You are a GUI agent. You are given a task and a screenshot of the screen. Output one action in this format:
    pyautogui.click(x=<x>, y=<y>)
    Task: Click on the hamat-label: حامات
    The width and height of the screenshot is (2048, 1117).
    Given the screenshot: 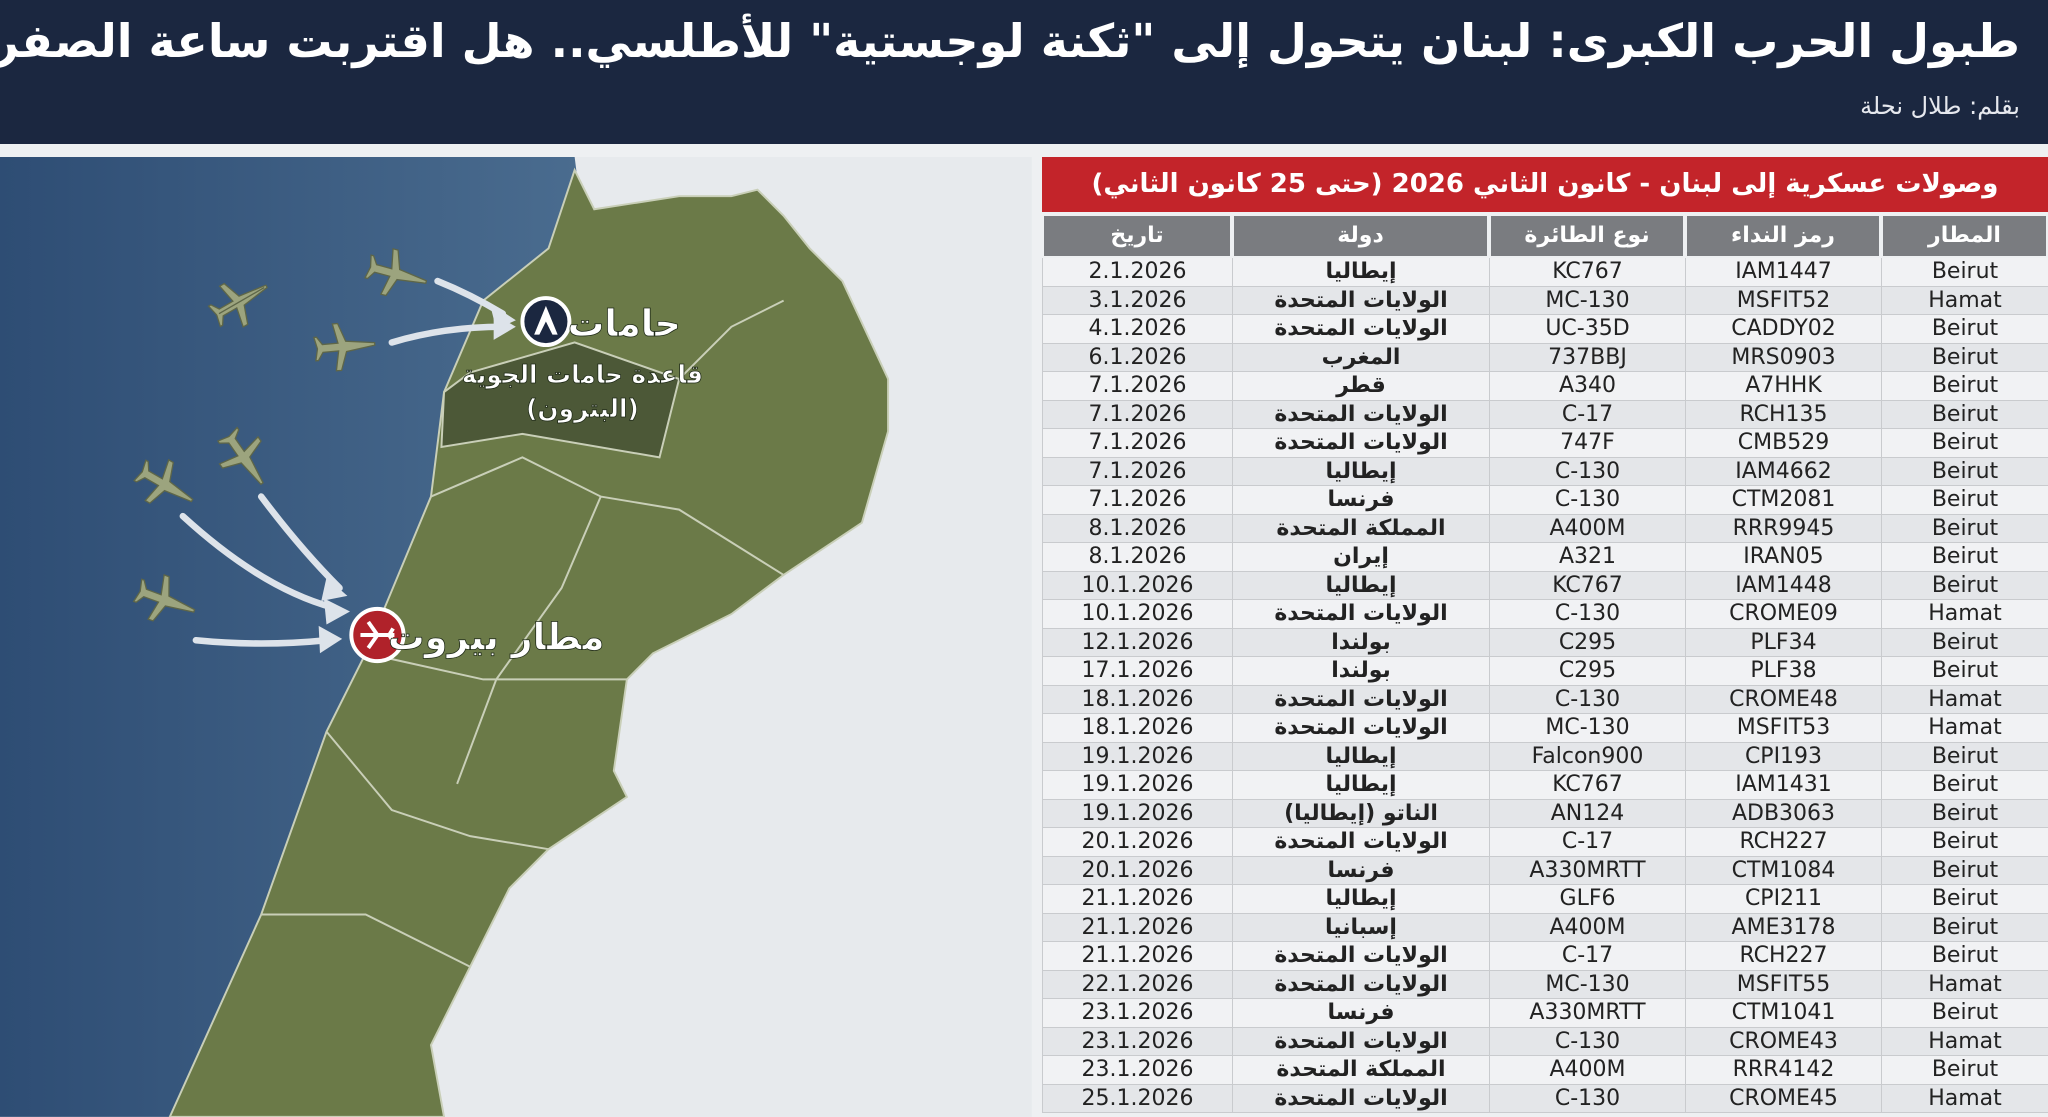 What is the action you would take?
    pyautogui.click(x=624, y=323)
    